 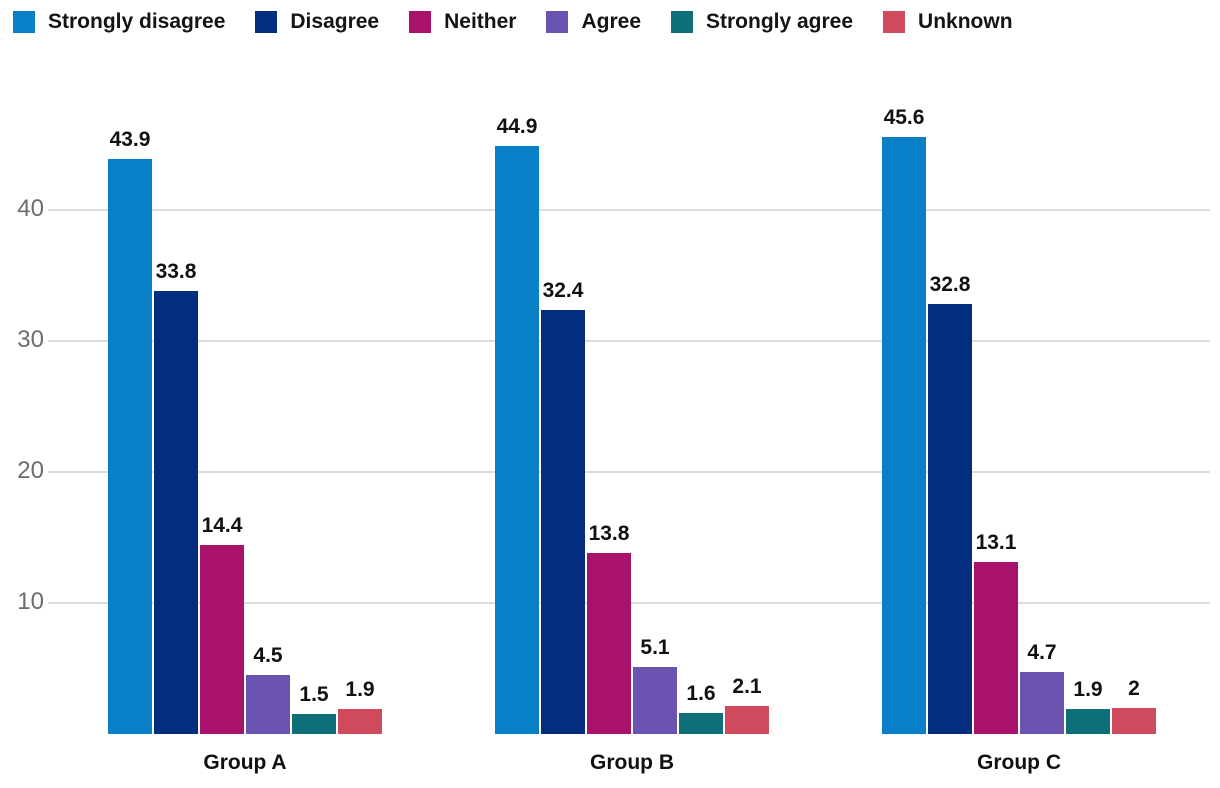 What do you see at coordinates (222, 525) in the screenshot?
I see `bar-value-label: 14.4` at bounding box center [222, 525].